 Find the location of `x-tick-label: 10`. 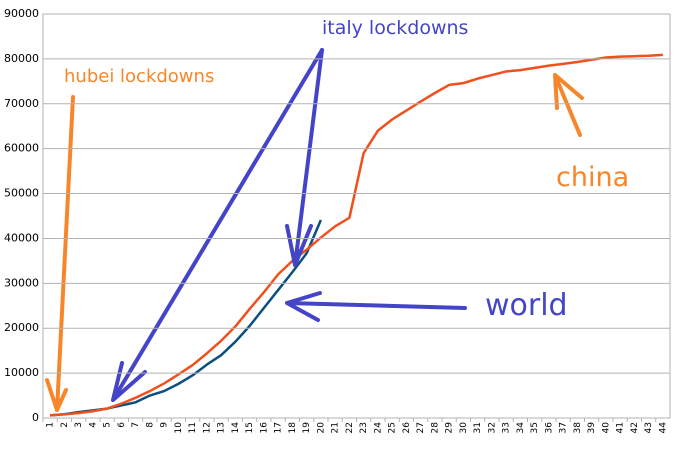

x-tick-label: 10 is located at coordinates (179, 428).